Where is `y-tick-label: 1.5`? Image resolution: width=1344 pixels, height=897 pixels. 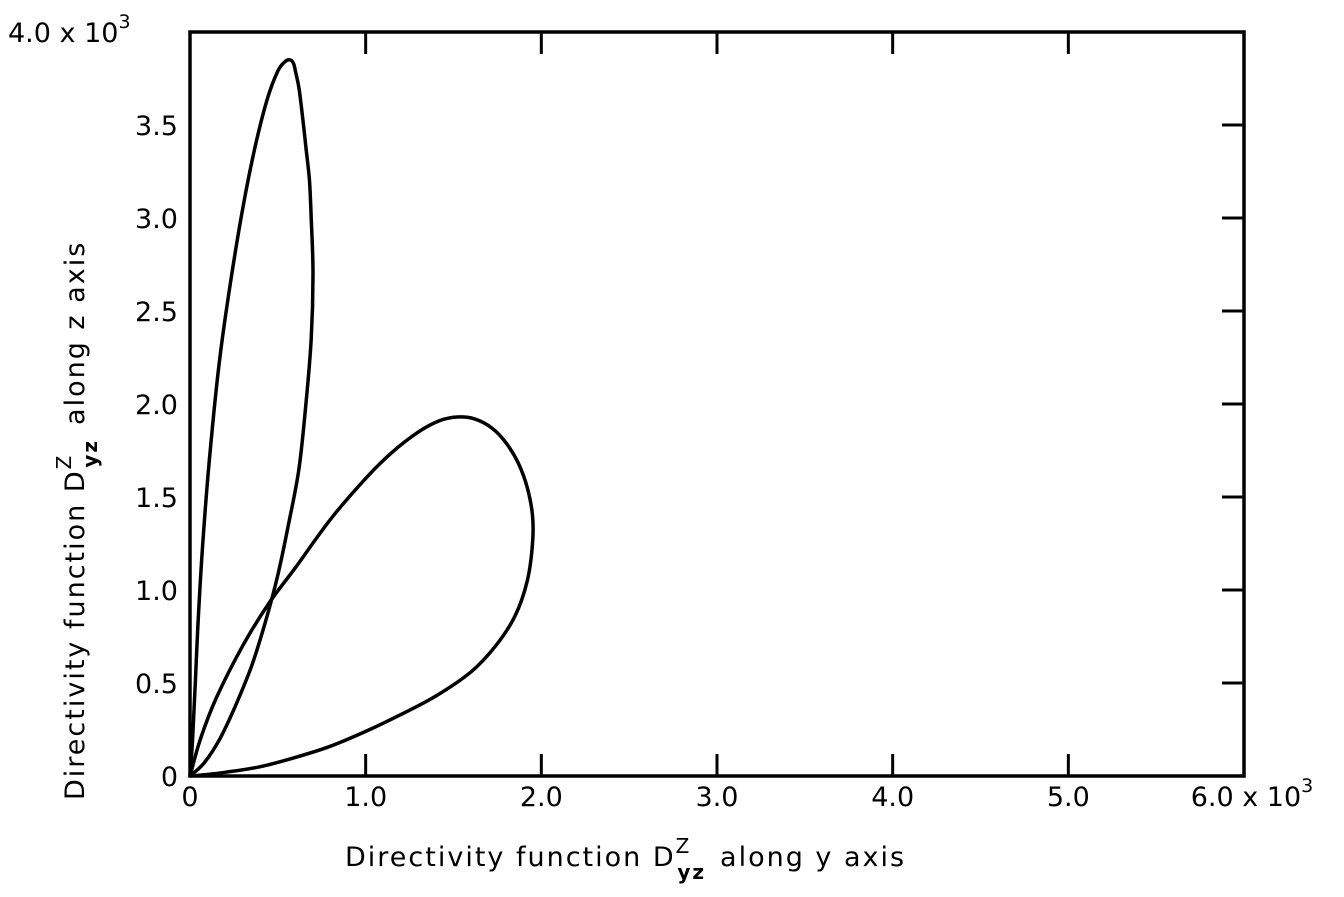 y-tick-label: 1.5 is located at coordinates (156, 498).